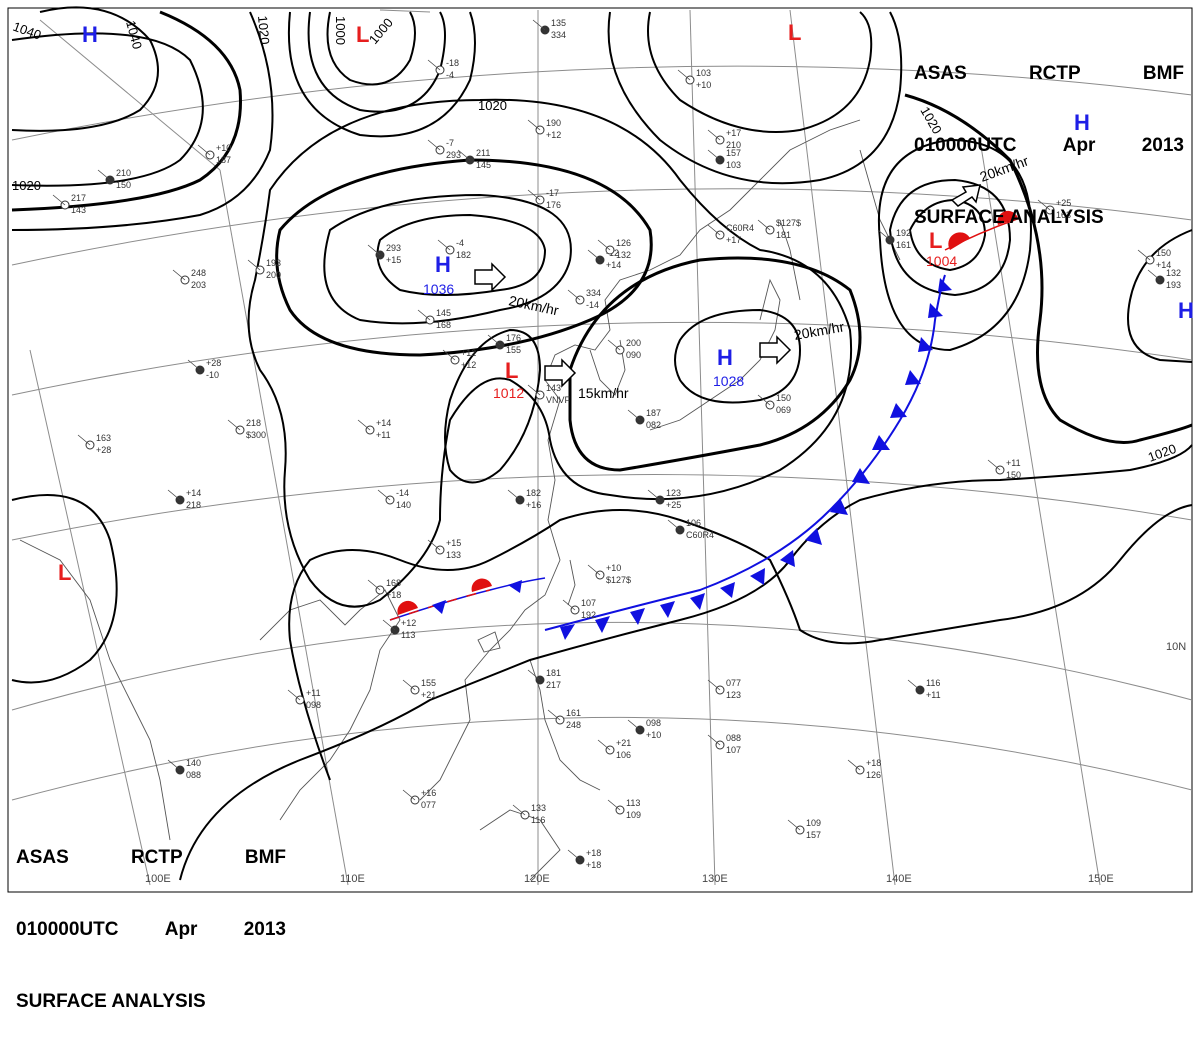 The width and height of the screenshot is (1200, 1038). I want to click on station-value: +16, so click(533, 505).